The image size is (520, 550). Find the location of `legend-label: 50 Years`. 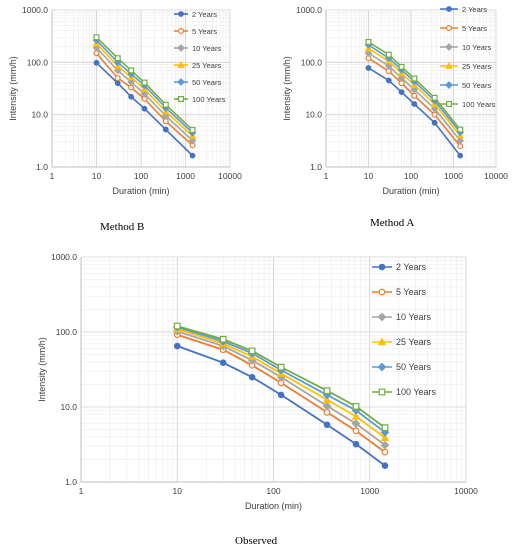

legend-label: 50 Years is located at coordinates (414, 367).